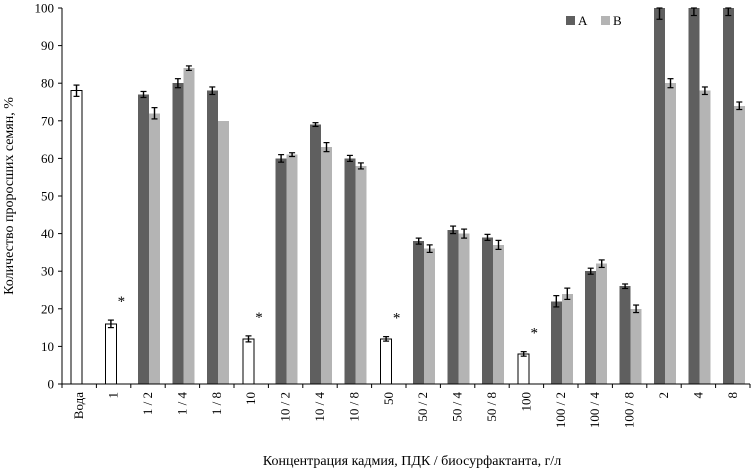 This screenshot has height=470, width=752. I want to click on y-tick-label: 50, so click(47, 196).